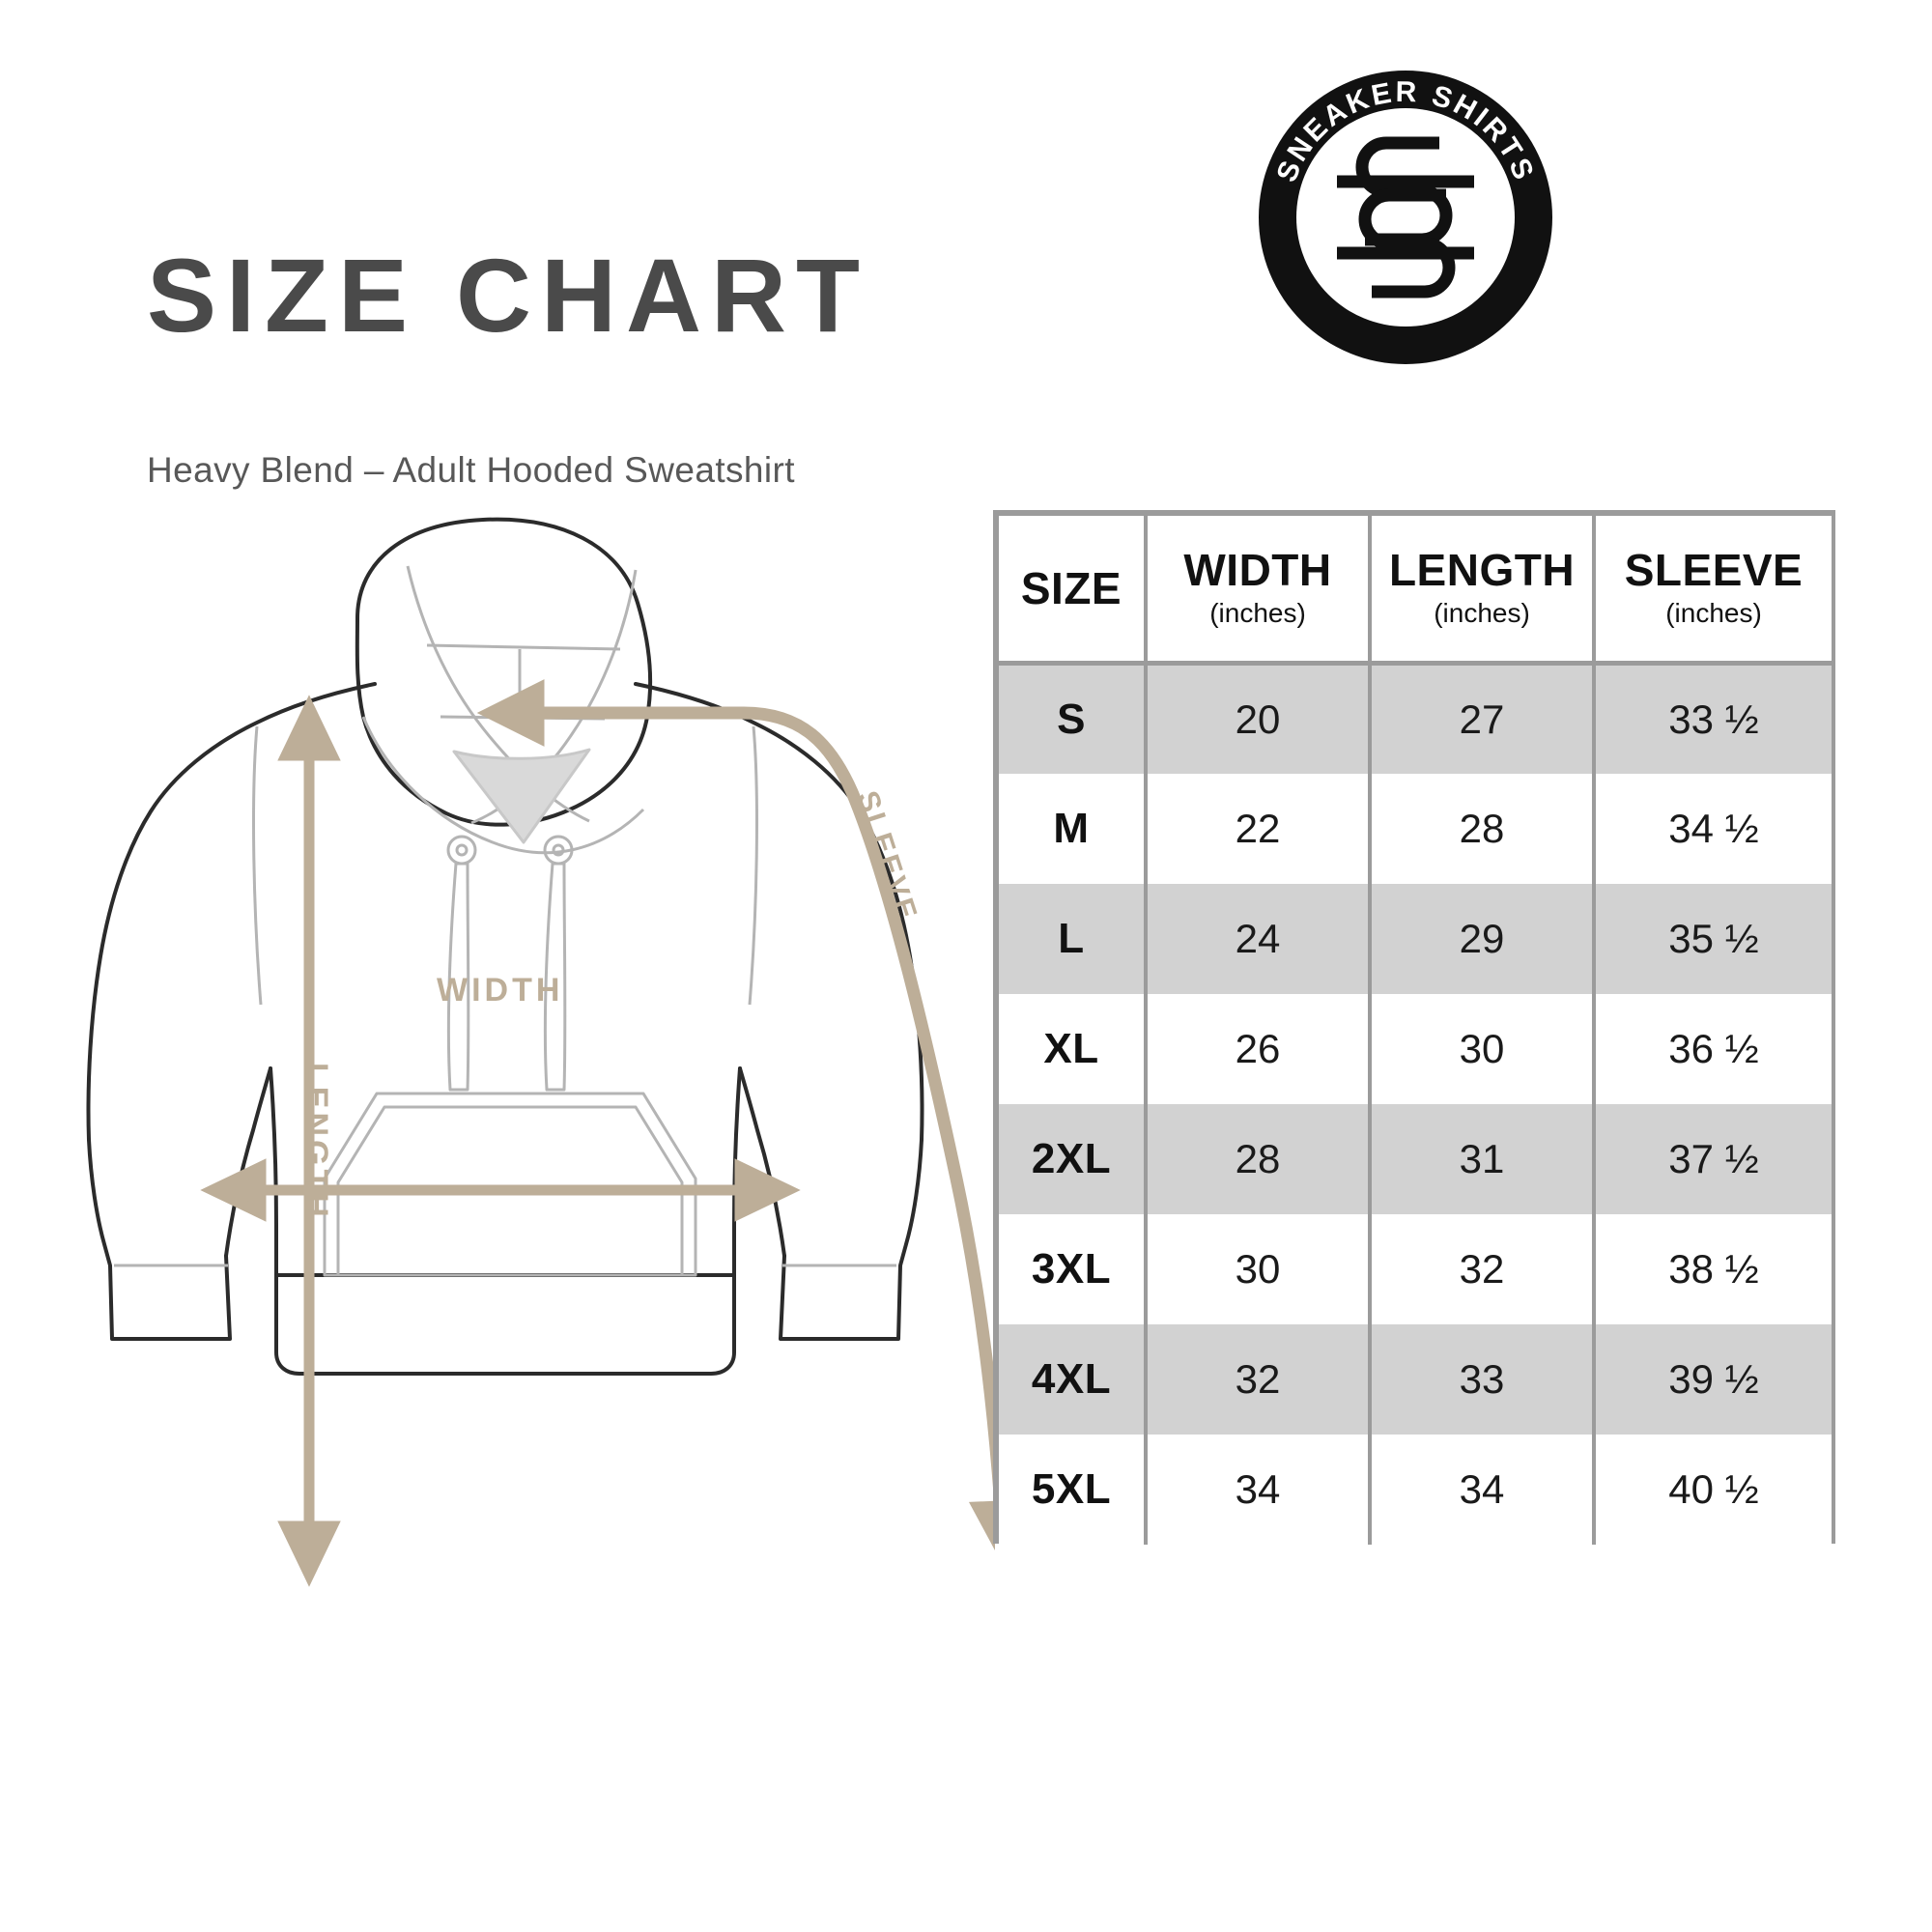 The image size is (1932, 1932). I want to click on table-row: 5XL 34 34 40 ½, so click(1415, 1489).